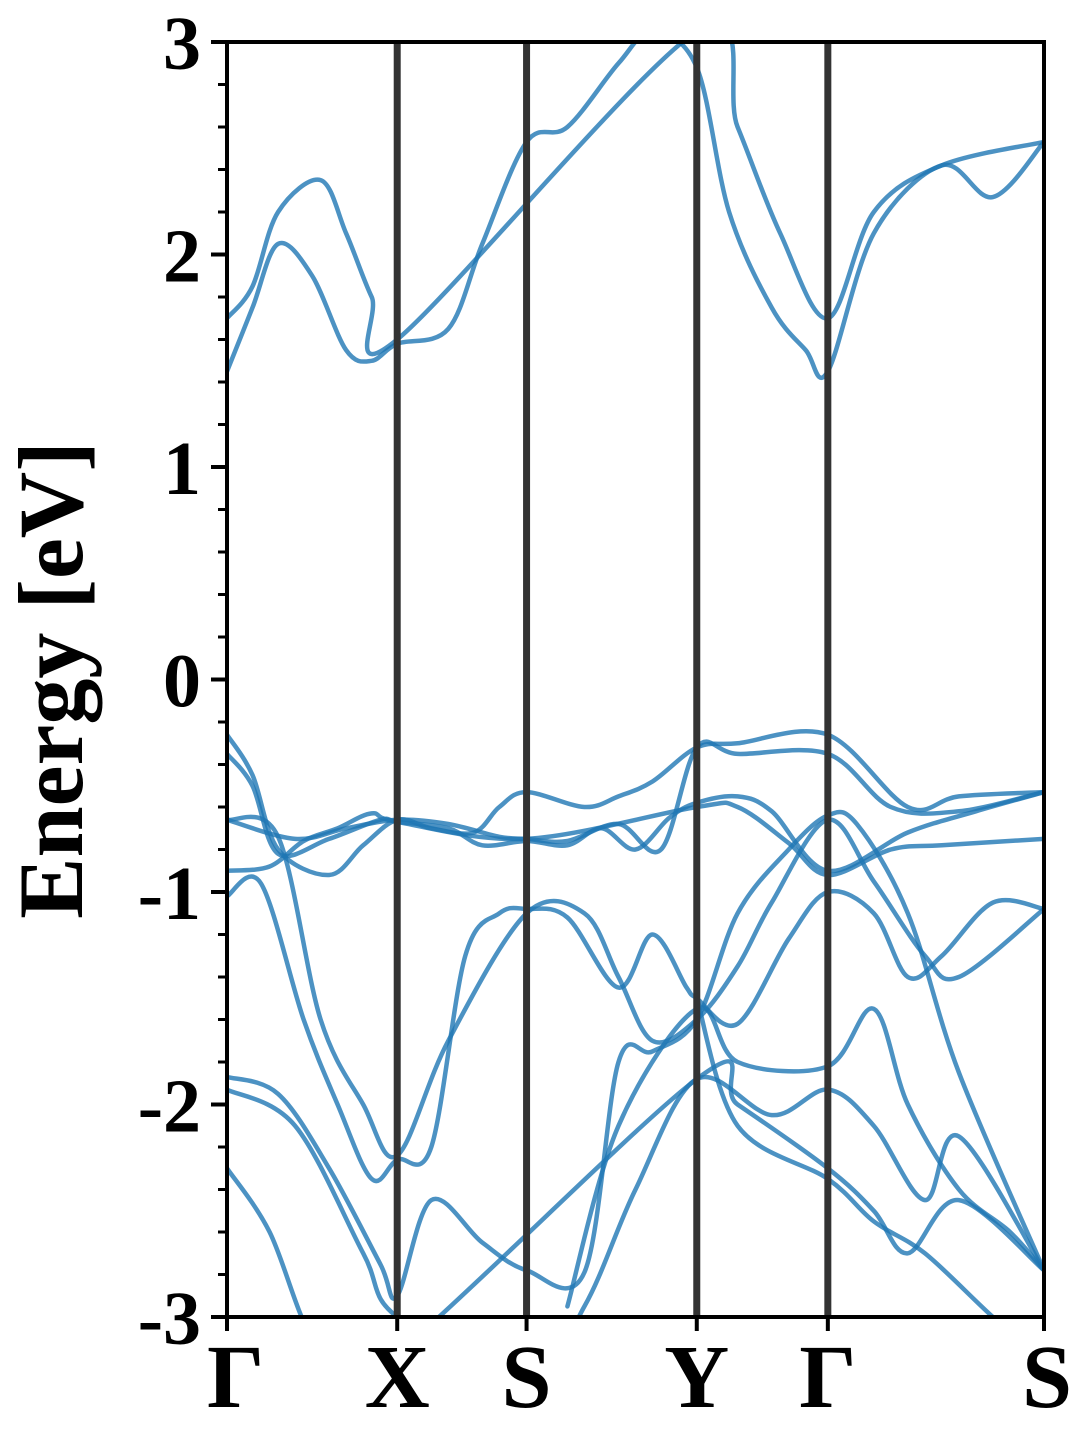 The image size is (1080, 1440). I want to click on x-tick-label: X, so click(397, 1377).